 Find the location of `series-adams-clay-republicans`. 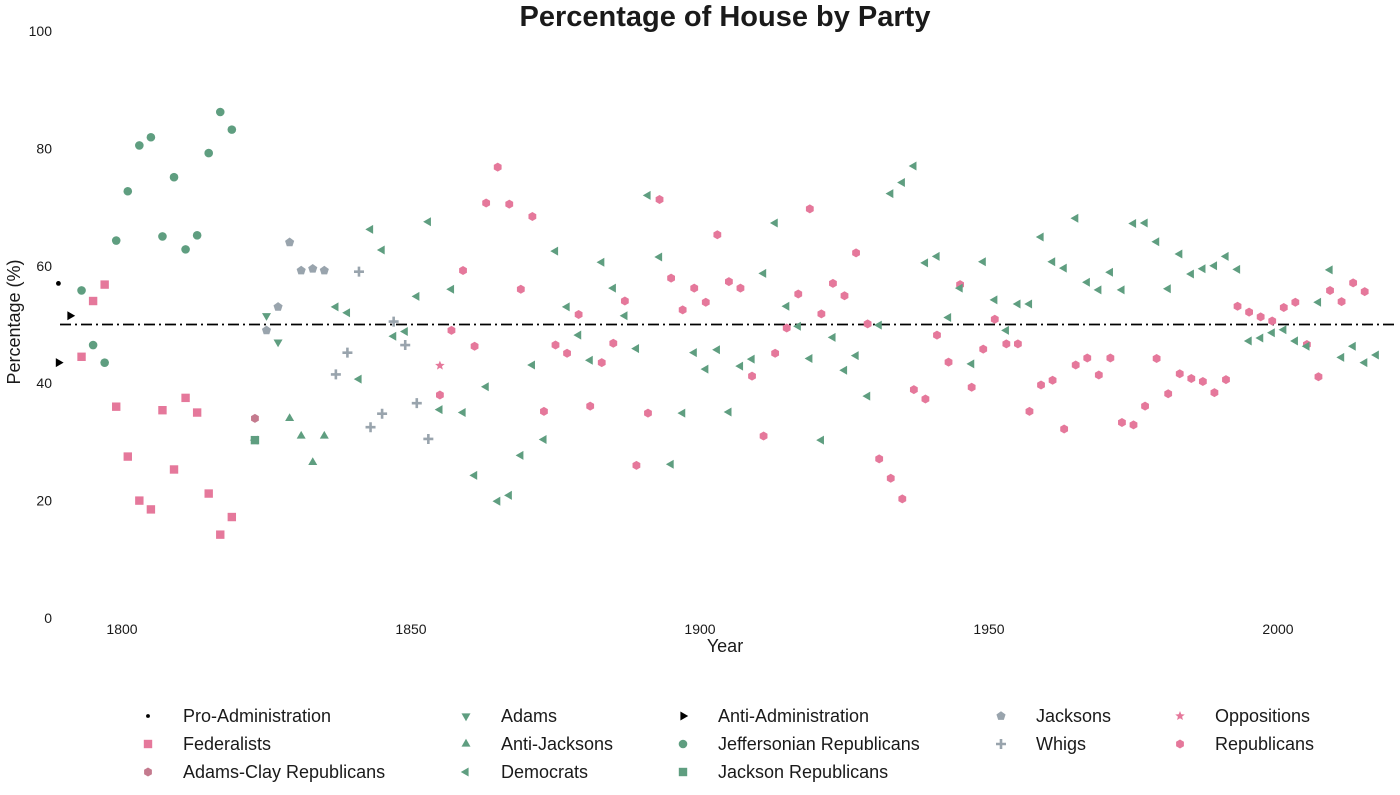

series-adams-clay-republicans is located at coordinates (255, 418).